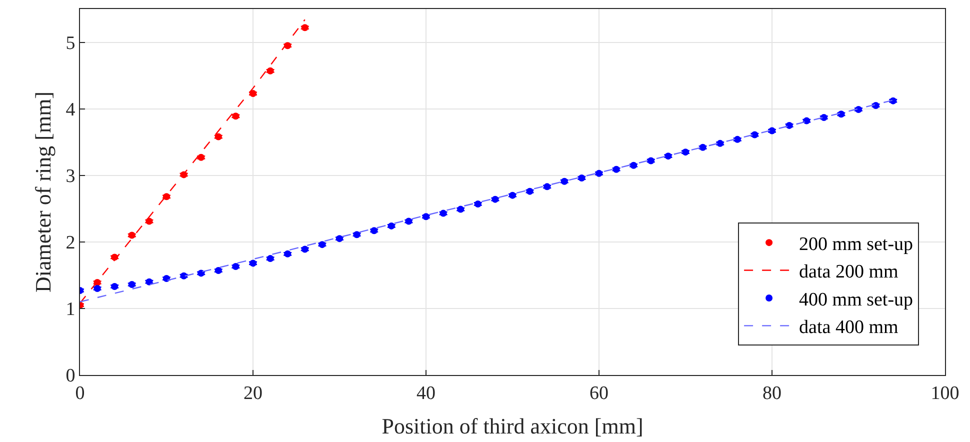 This screenshot has height=442, width=970. Describe the element at coordinates (71, 109) in the screenshot. I see `y-tick-label: 4` at that location.